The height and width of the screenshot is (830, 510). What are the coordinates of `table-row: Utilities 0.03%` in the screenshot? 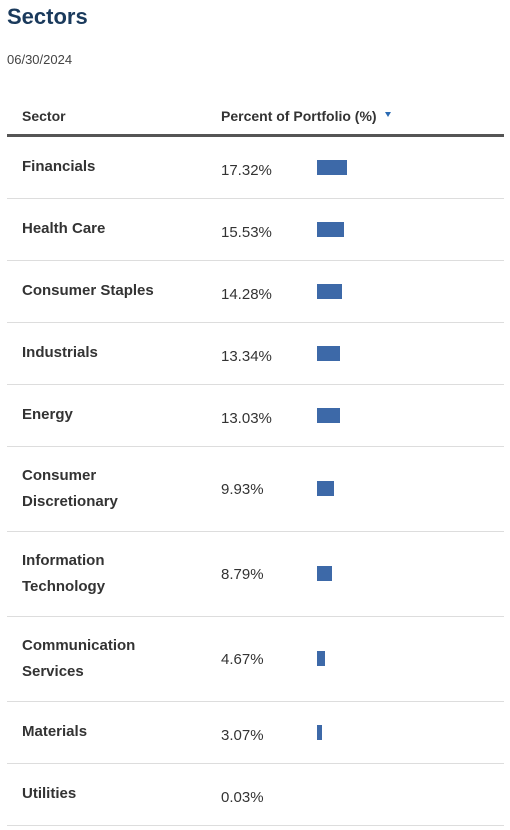 It's located at (255, 795).